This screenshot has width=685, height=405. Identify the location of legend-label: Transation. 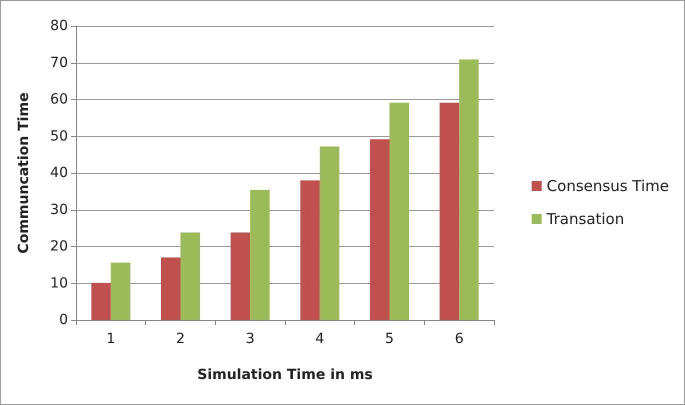
(585, 219).